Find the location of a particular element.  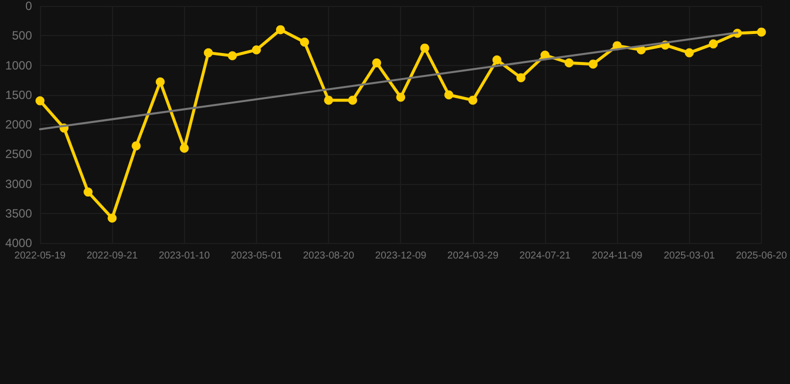

x-tick-label: 2025-03-01 is located at coordinates (690, 256).